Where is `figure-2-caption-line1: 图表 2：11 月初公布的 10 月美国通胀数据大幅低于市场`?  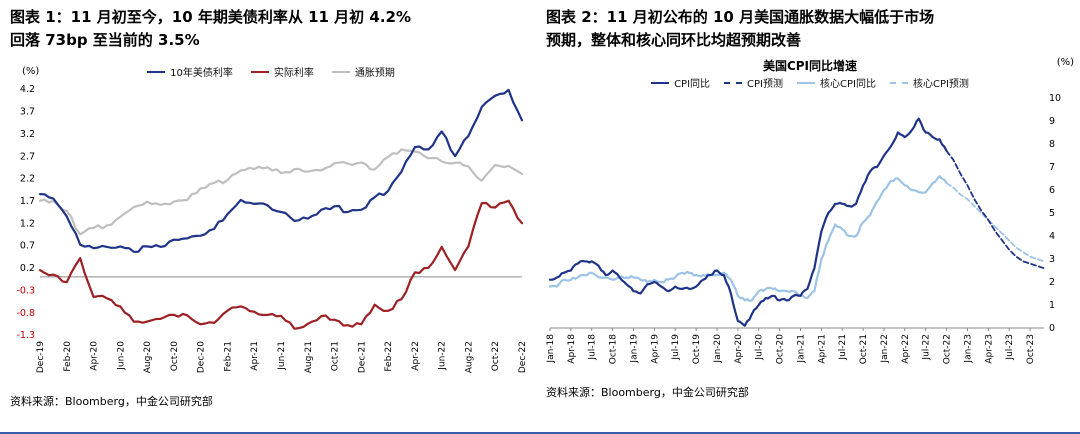
figure-2-caption-line1: 图表 2：11 月初公布的 10 月美国通胀数据大幅低于市场 is located at coordinates (740, 17).